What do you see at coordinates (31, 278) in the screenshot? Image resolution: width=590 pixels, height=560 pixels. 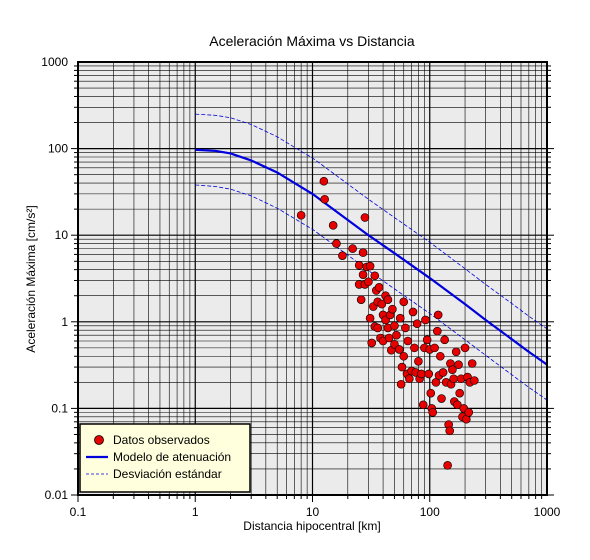 I see `y-axis-label: Aceleración Máxima [cm/s²]` at bounding box center [31, 278].